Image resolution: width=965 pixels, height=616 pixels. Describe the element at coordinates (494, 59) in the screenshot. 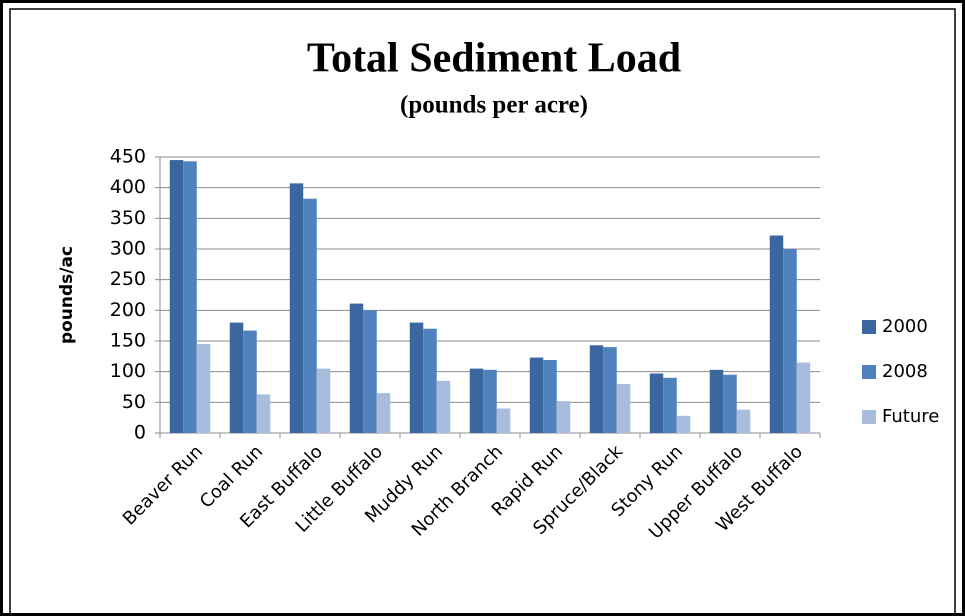

I see `chart-title: Total Sediment Load` at that location.